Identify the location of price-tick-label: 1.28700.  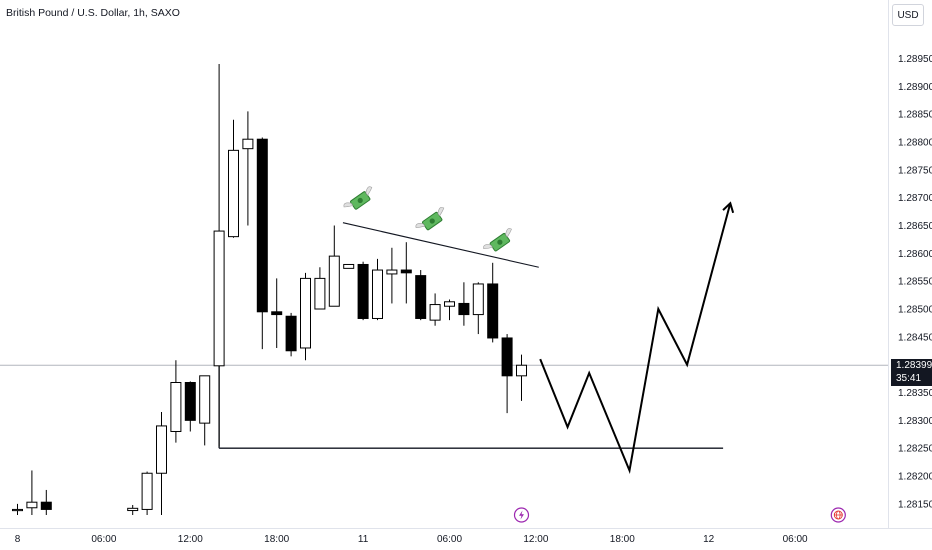
(915, 198).